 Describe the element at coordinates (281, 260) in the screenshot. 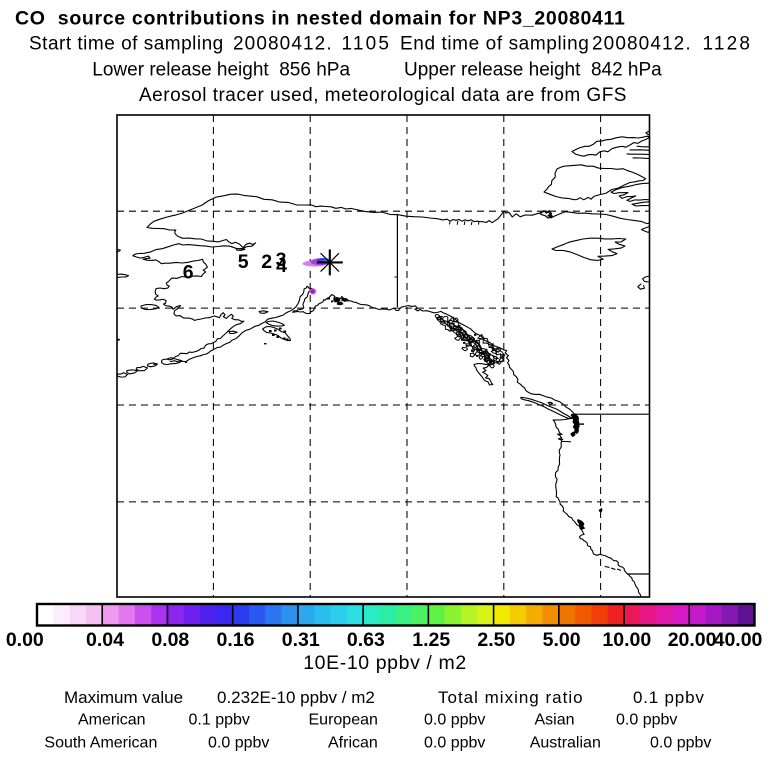

I see `svg-text: 3` at that location.